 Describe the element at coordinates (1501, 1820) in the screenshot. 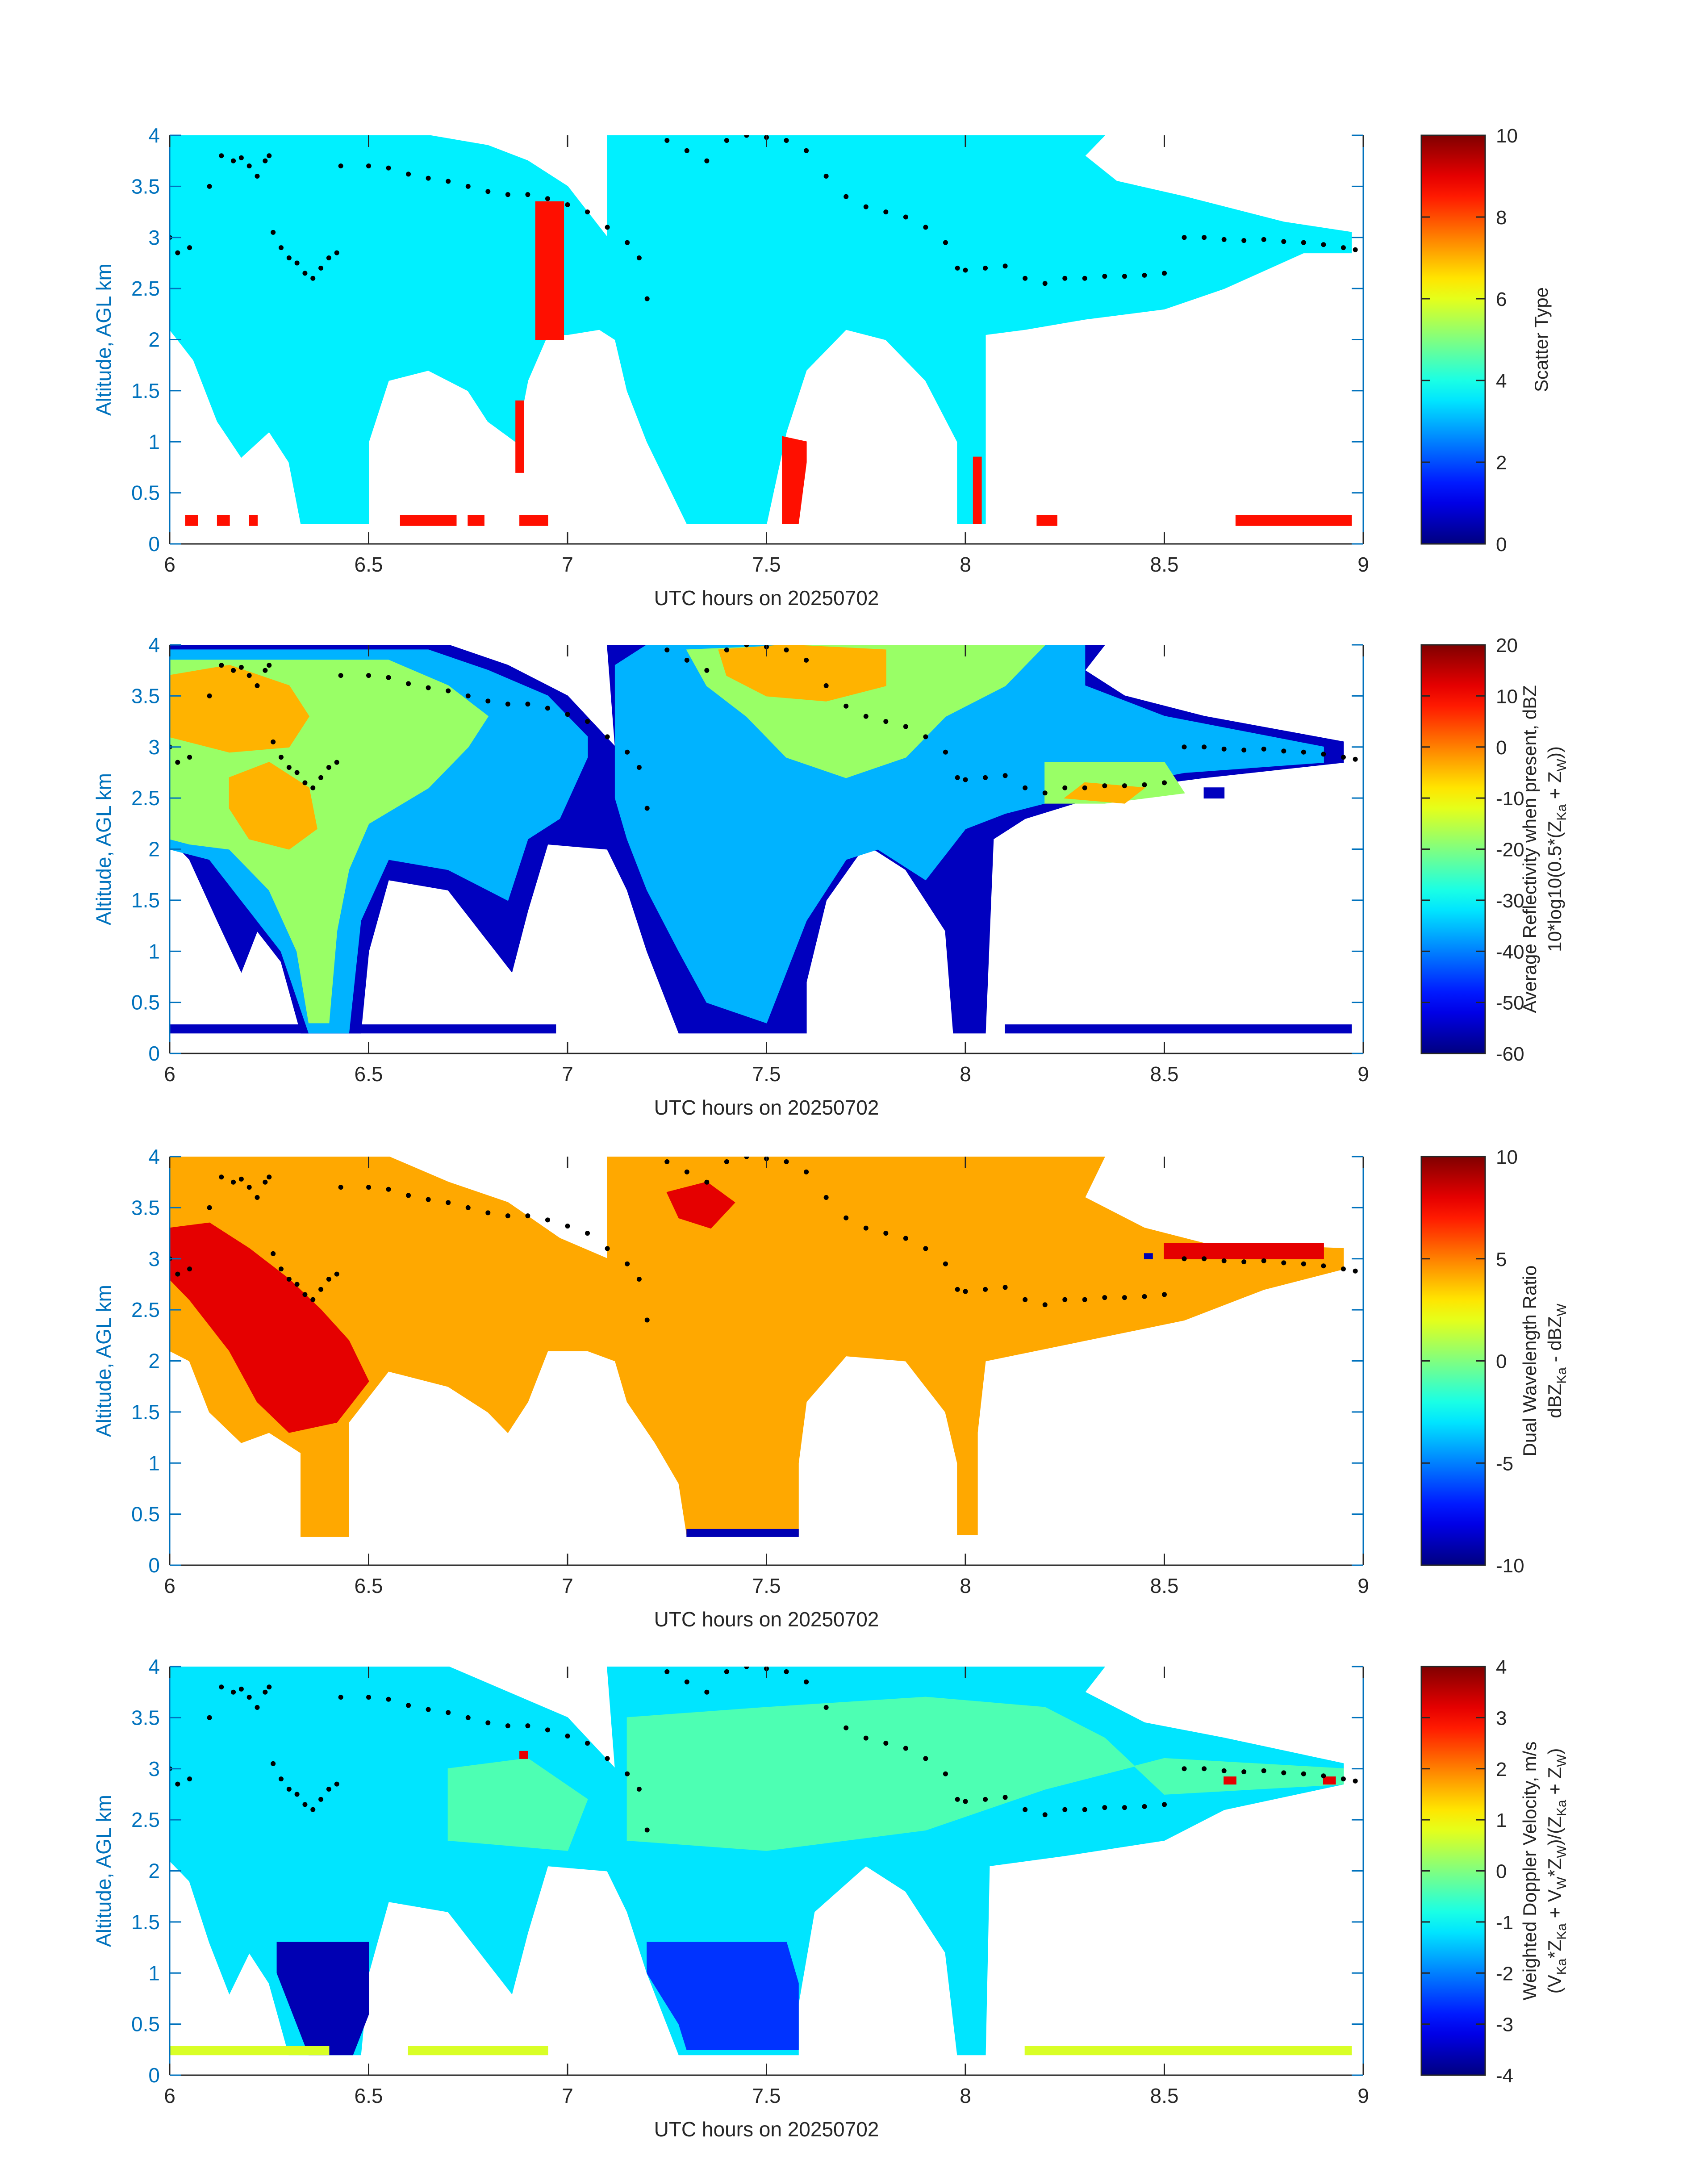

I see `colorbar-tick-label: 1` at that location.